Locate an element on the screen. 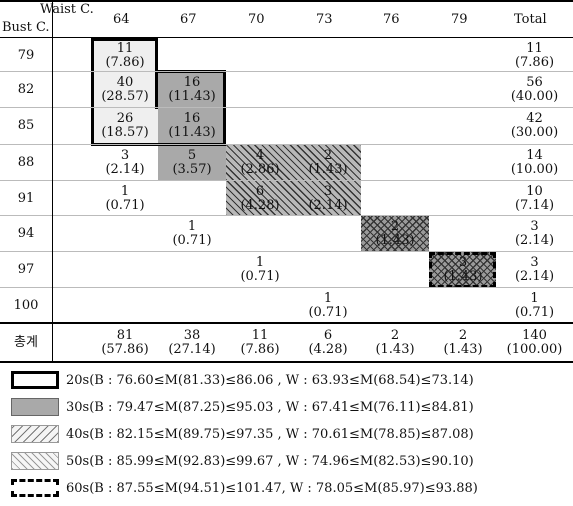 Image resolution: width=573 pixels, height=506 pixels. cell-count: 4 is located at coordinates (260, 155).